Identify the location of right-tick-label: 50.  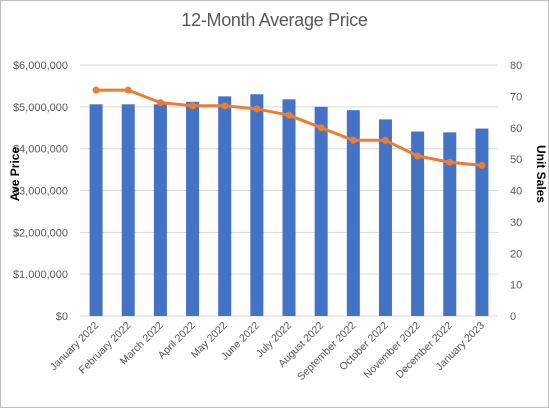
(516, 160).